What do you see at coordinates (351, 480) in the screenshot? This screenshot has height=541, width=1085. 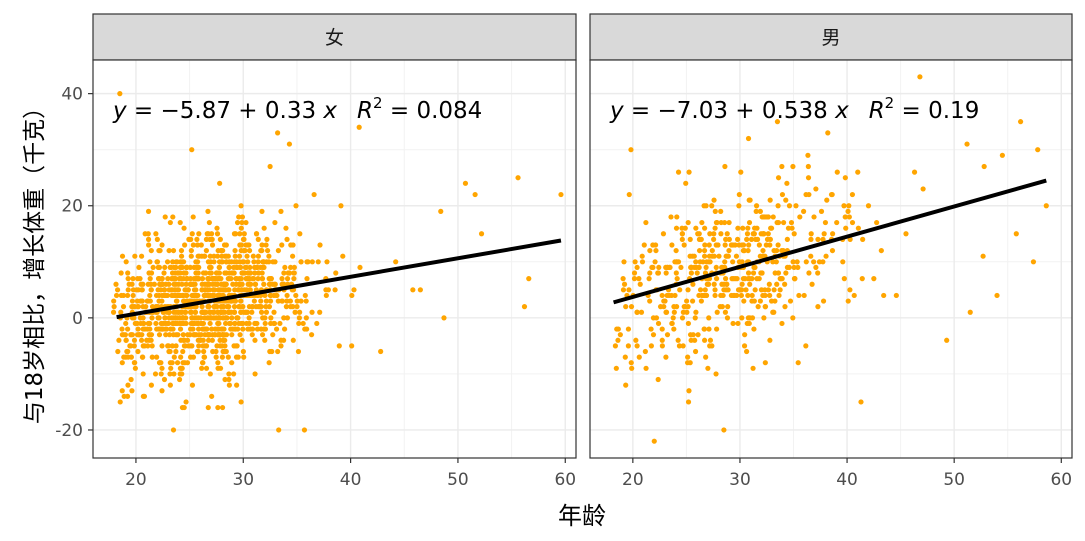 I see `x-tick-label: 40` at bounding box center [351, 480].